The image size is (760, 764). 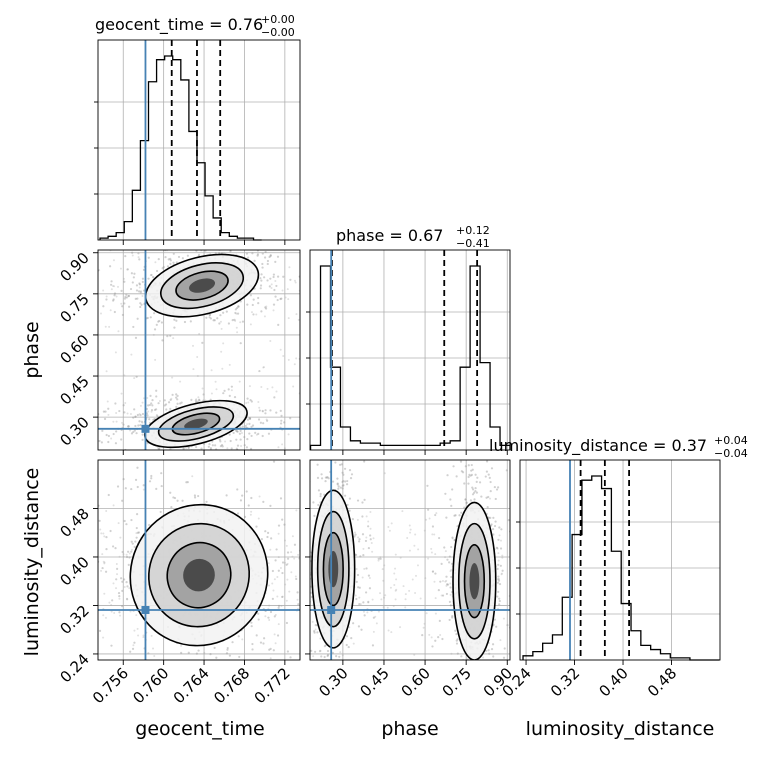 What do you see at coordinates (598, 446) in the screenshot?
I see `title-luminosity-distance: luminosity_distance = 0.37` at bounding box center [598, 446].